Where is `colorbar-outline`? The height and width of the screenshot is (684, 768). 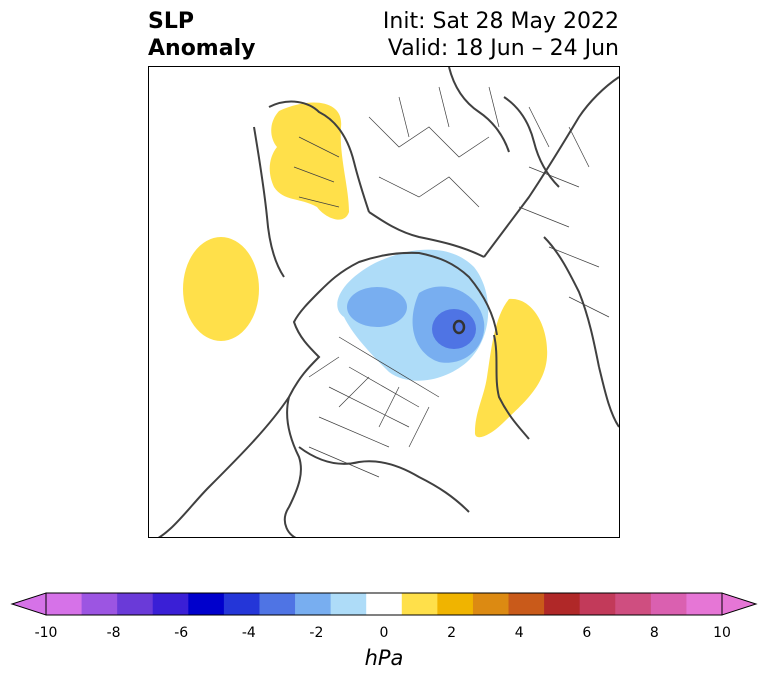 colorbar-outline is located at coordinates (384, 604).